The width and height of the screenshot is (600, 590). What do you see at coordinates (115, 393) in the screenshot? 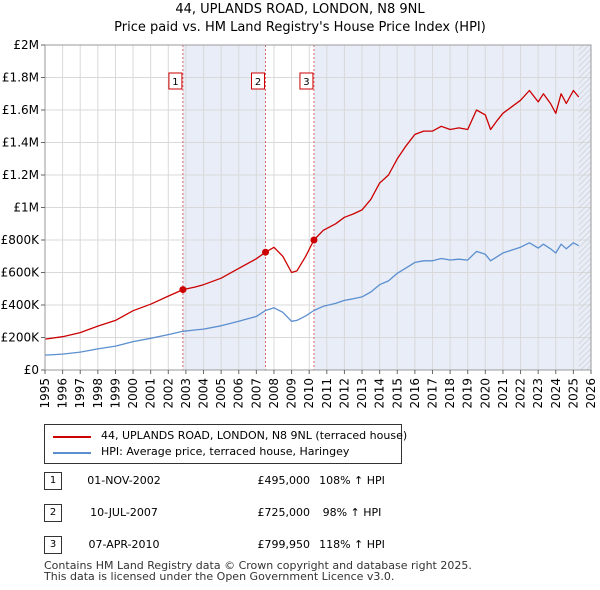
I see `x-tick-label: 1999` at bounding box center [115, 393].